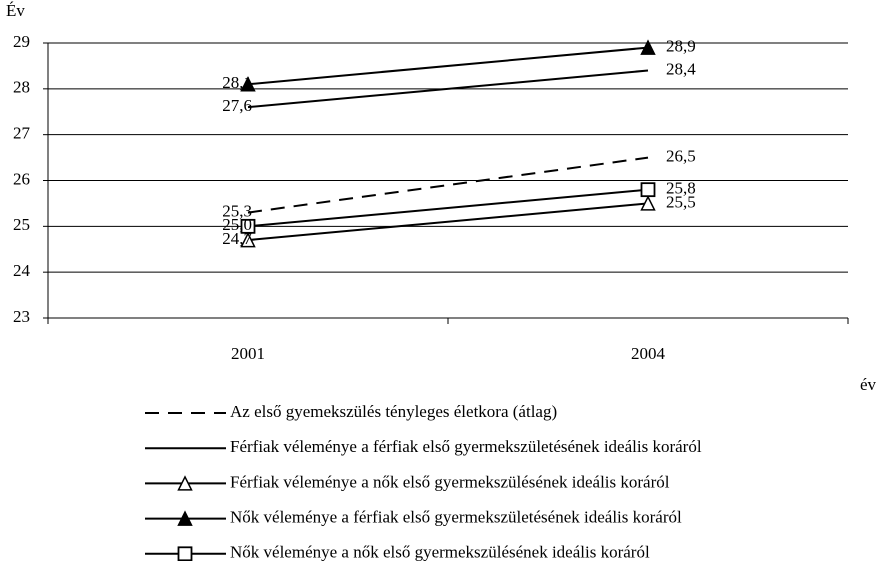  Describe the element at coordinates (237, 82) in the screenshot. I see `data-label: 28,1` at that location.